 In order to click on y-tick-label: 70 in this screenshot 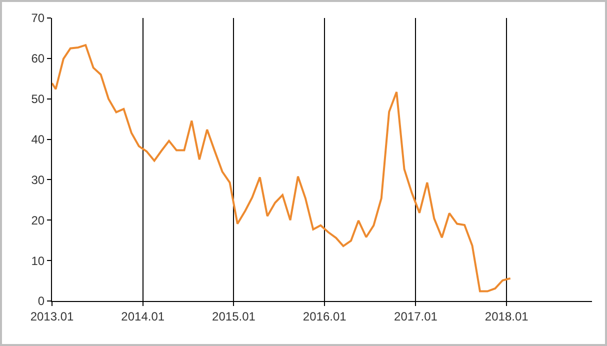, I will do `click(38, 18)`.